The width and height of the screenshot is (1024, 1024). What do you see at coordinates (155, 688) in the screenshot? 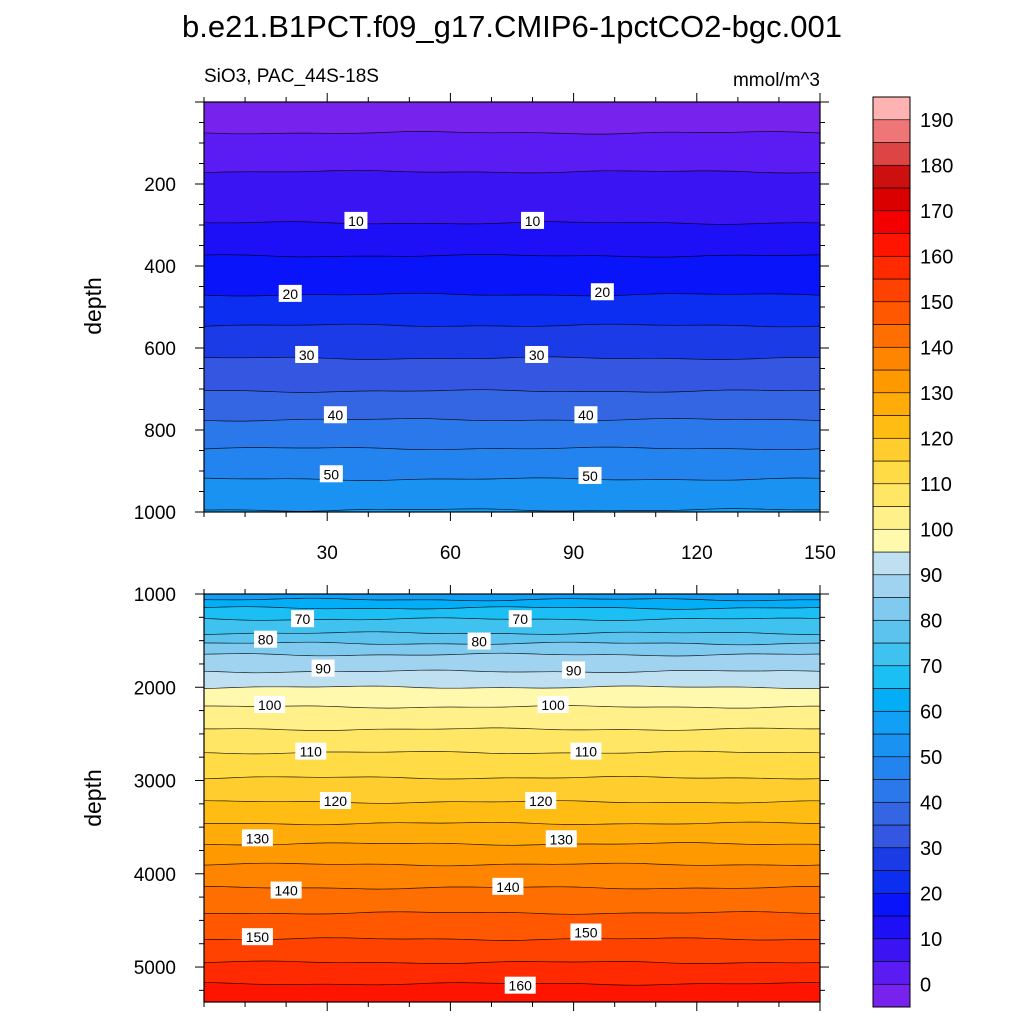
I see `lower-y-tick-label: 2000` at bounding box center [155, 688].